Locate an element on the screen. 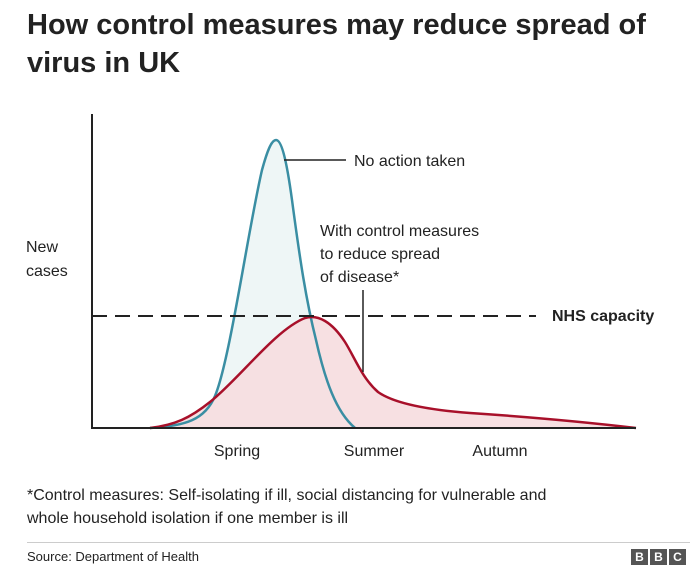 The image size is (700, 575). annotation-no-action: No action taken is located at coordinates (409, 161).